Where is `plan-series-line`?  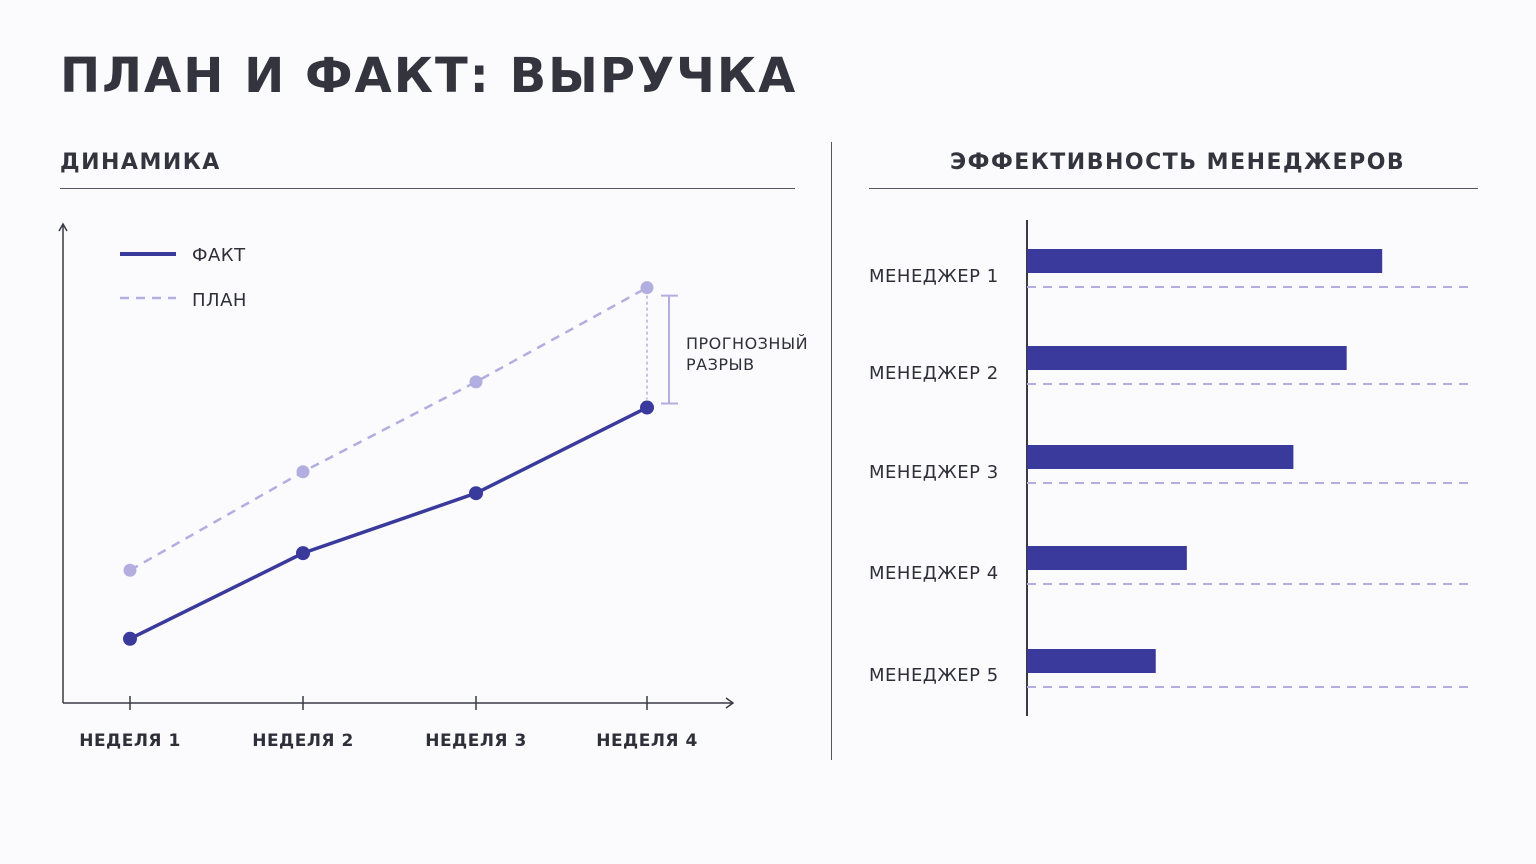 plan-series-line is located at coordinates (388, 429).